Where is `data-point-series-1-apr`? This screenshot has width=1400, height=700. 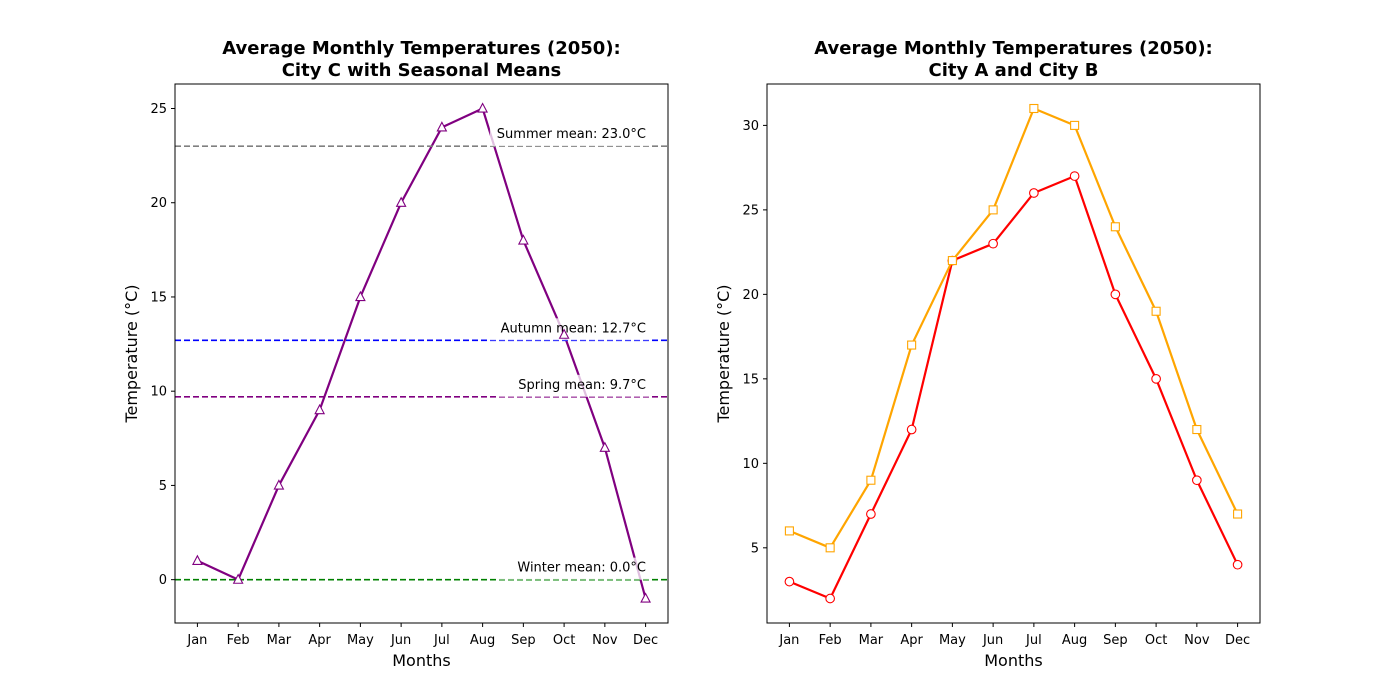
data-point-series-1-apr is located at coordinates (912, 345).